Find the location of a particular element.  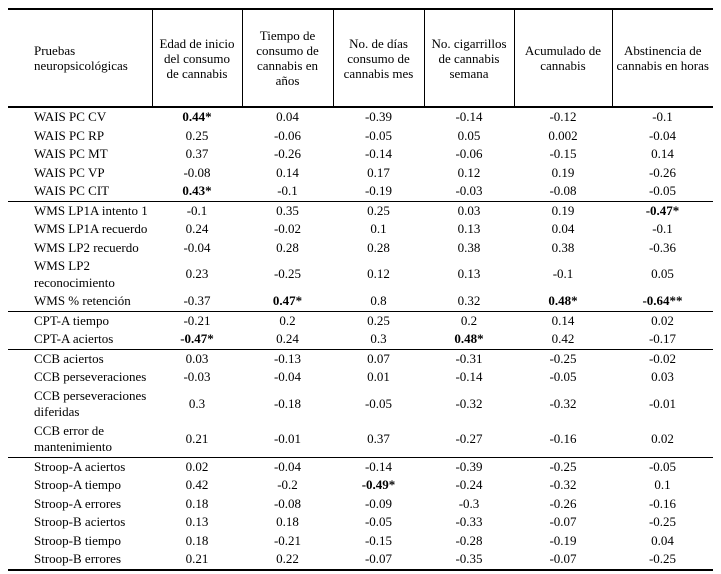

row-label: WAIS PC MT is located at coordinates (71, 153).